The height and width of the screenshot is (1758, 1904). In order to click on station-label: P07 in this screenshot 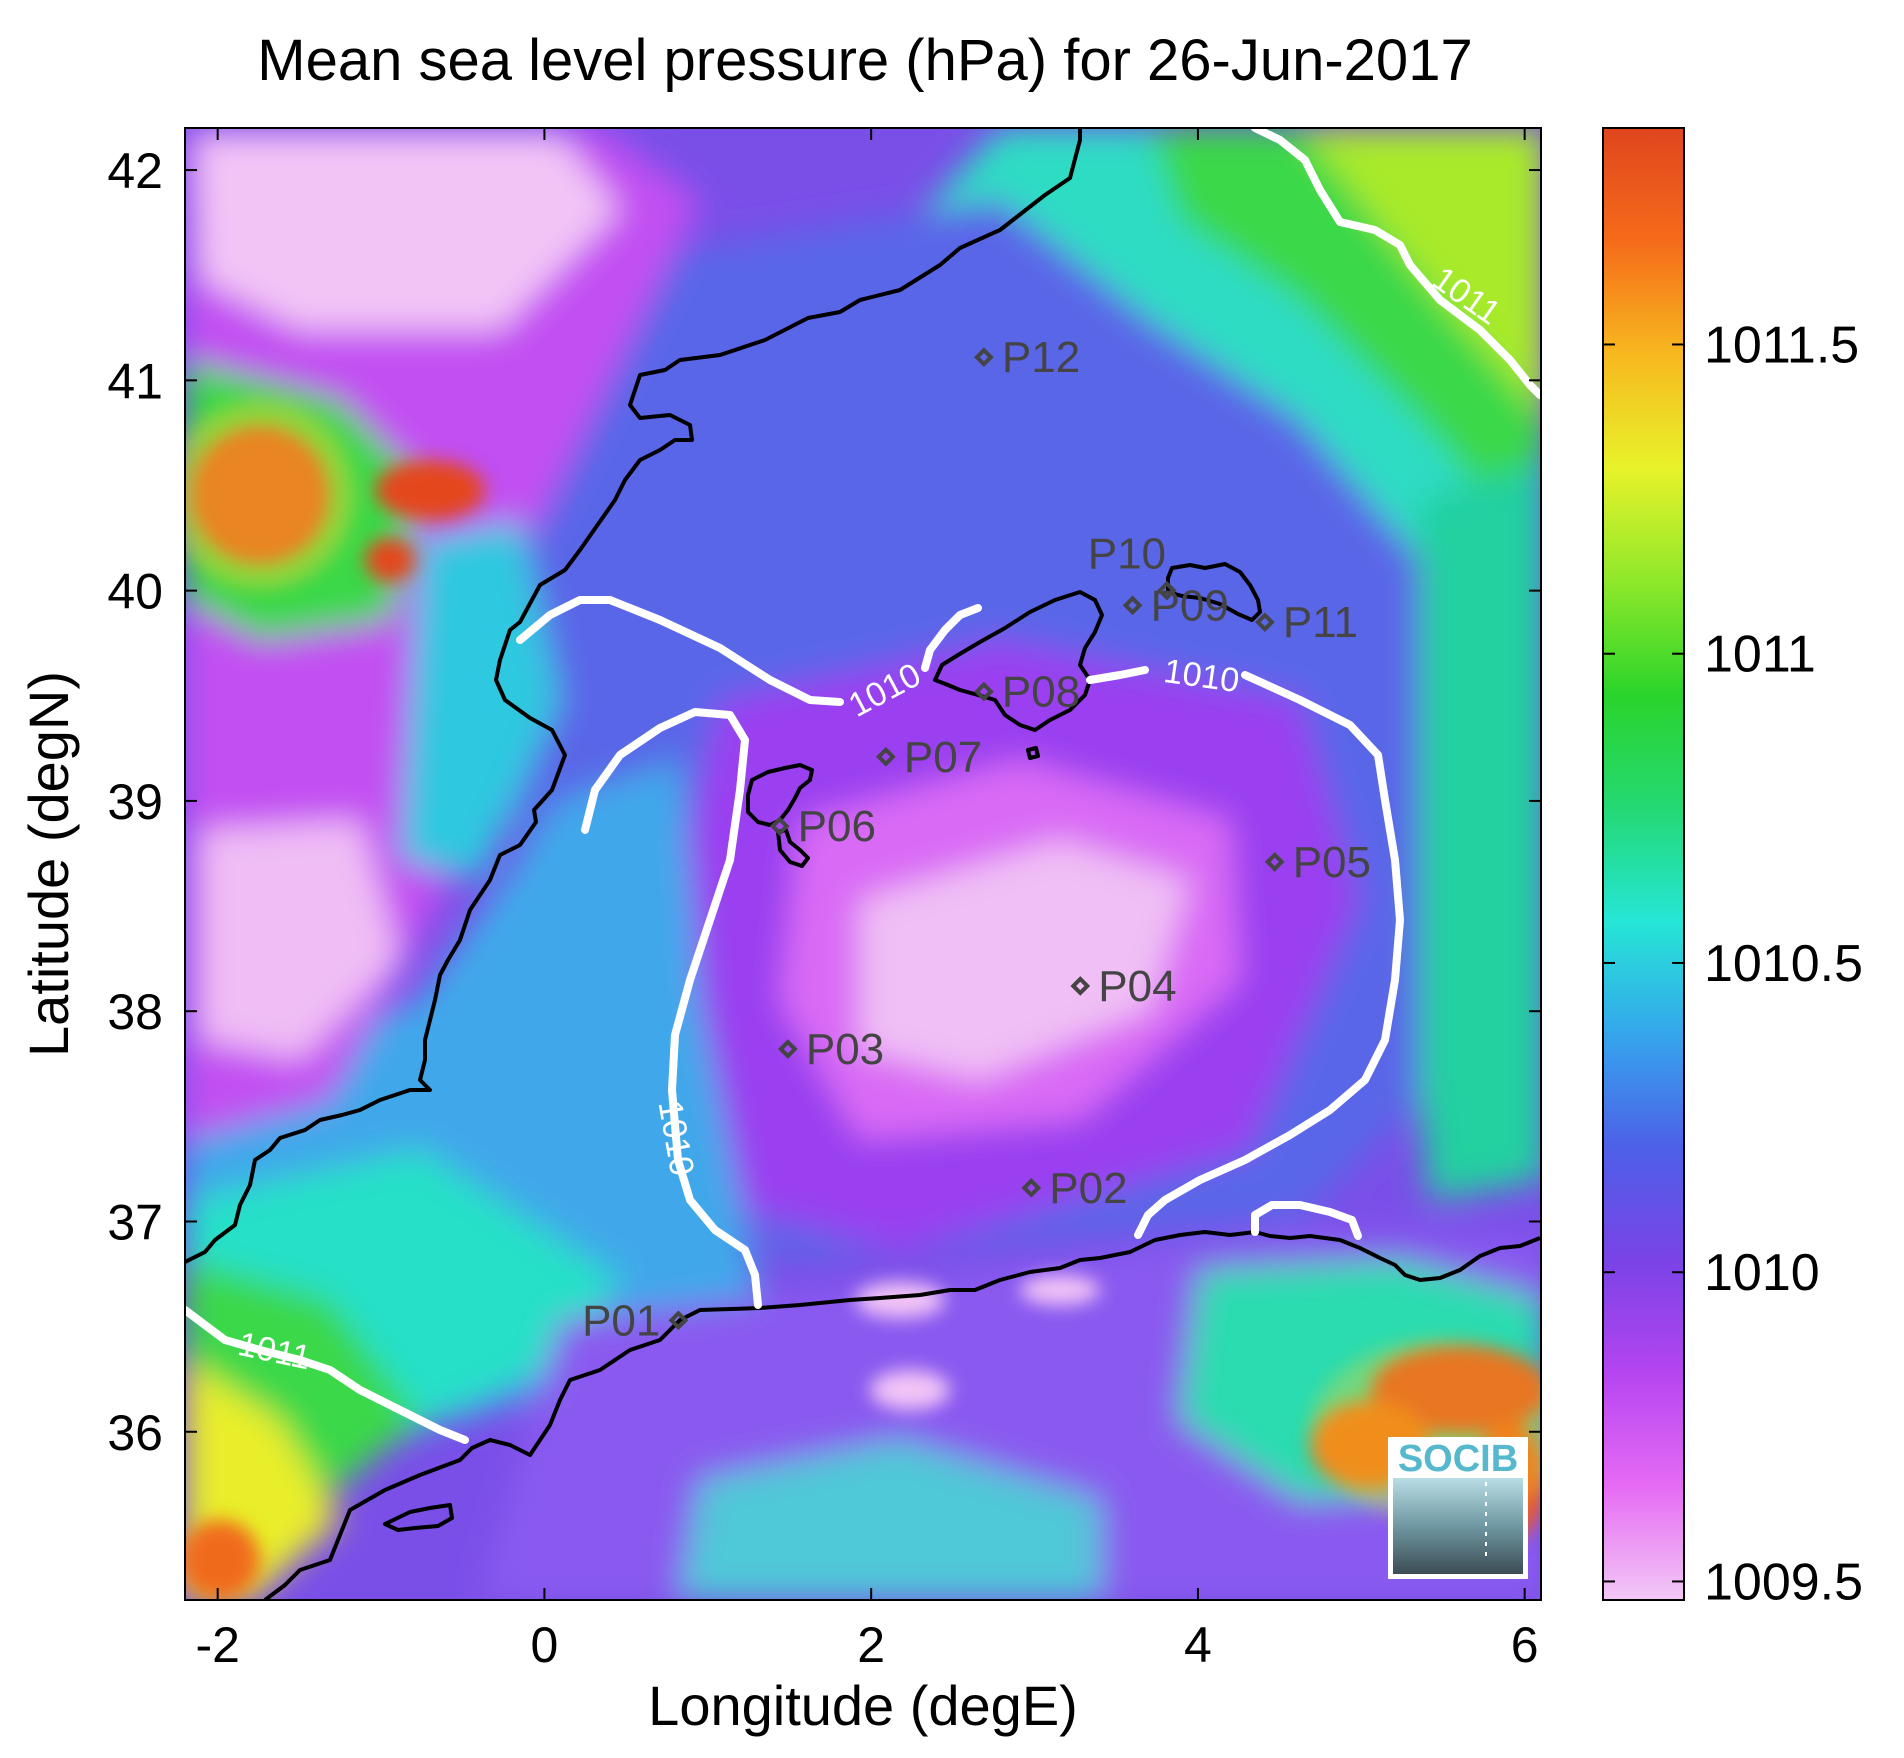, I will do `click(943, 757)`.